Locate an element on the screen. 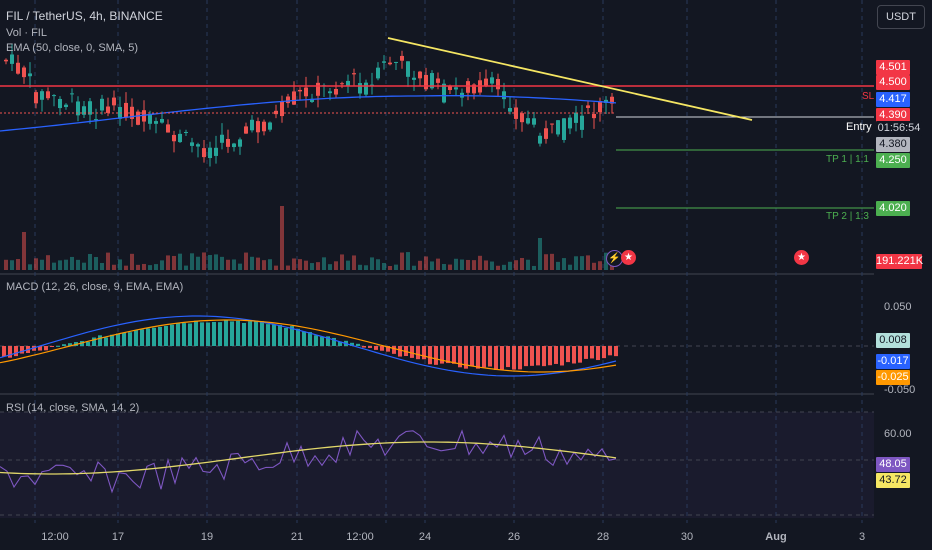 Image resolution: width=932 pixels, height=550 pixels. macd-legend: MACD (12, 26, close, 9, EMA, EMA) is located at coordinates (95, 287).